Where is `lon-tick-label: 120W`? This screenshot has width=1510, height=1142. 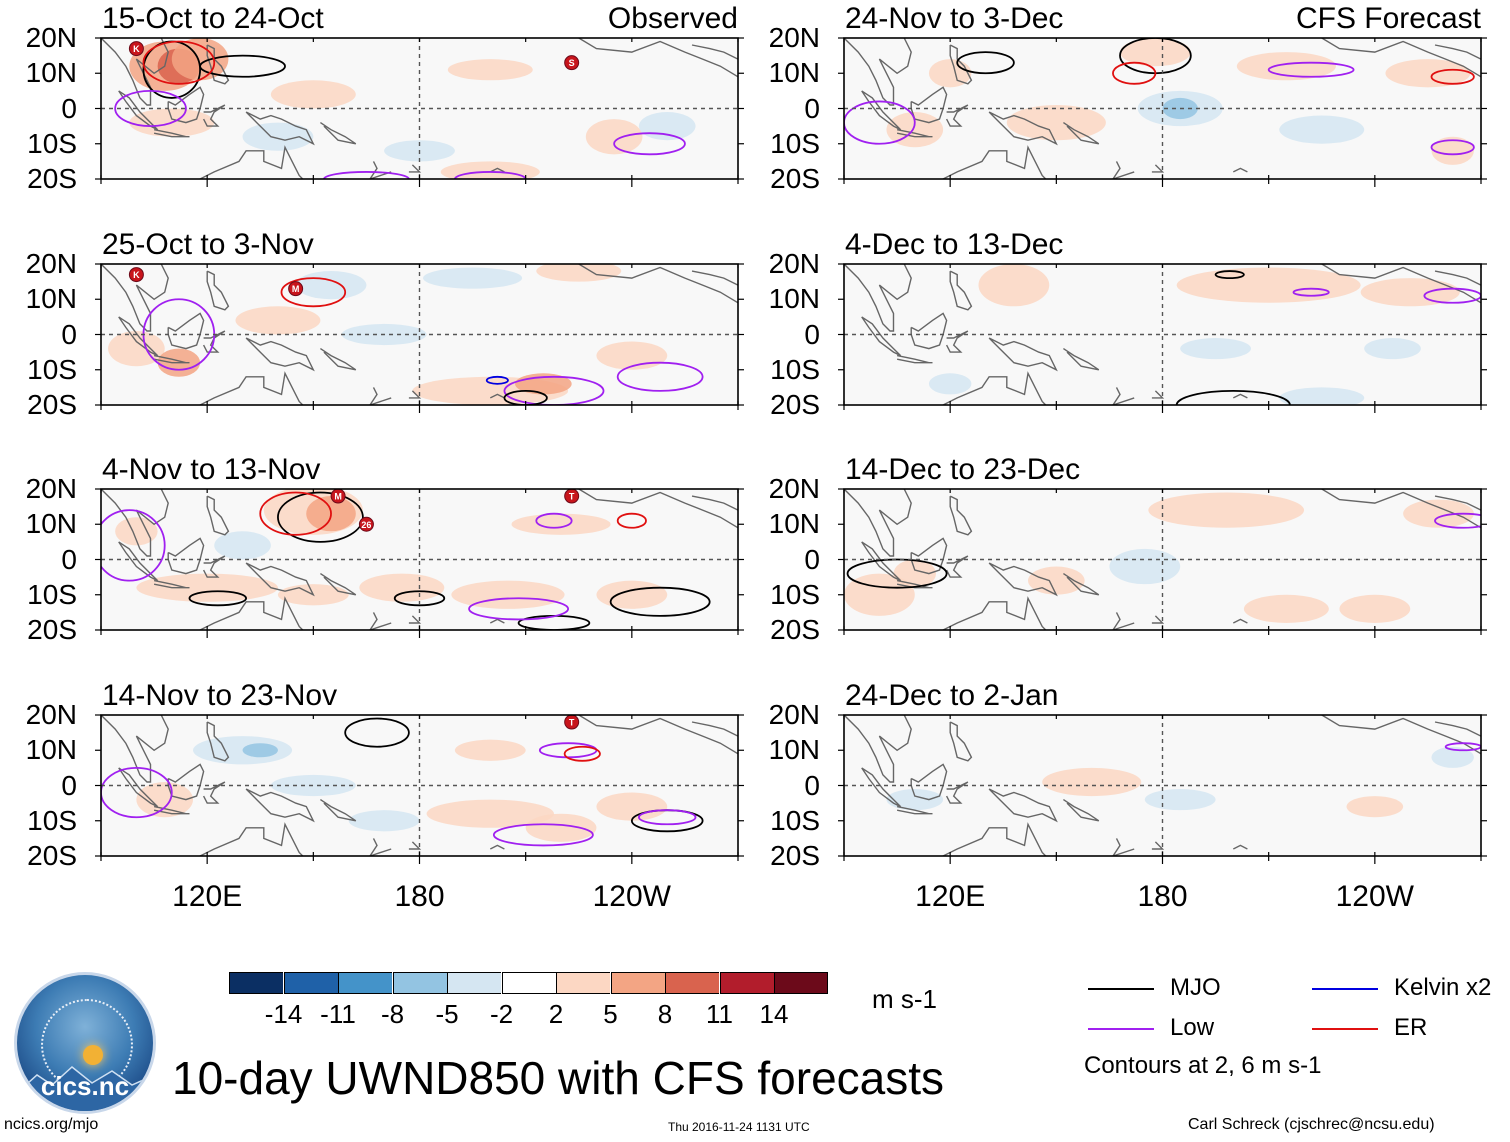
lon-tick-label: 120W is located at coordinates (1374, 896).